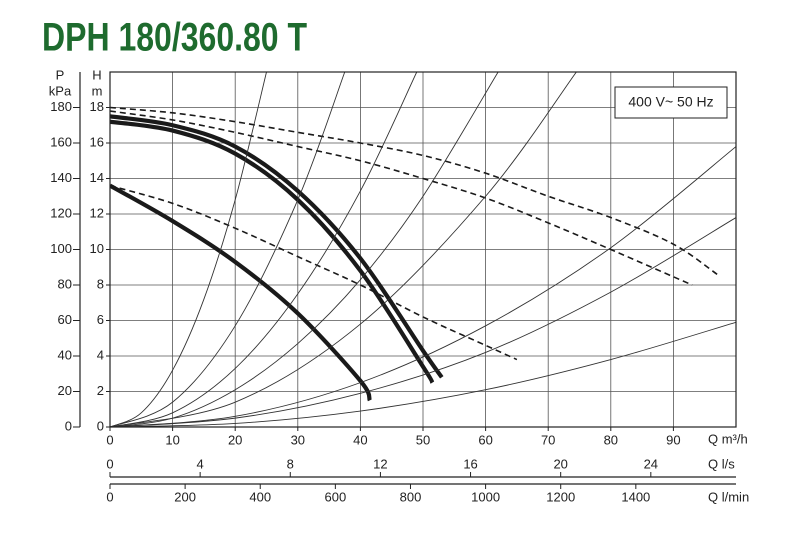 Image resolution: width=800 pixels, height=533 pixels. What do you see at coordinates (560, 463) in the screenshot?
I see `secondary-x-tick-label: 20` at bounding box center [560, 463].